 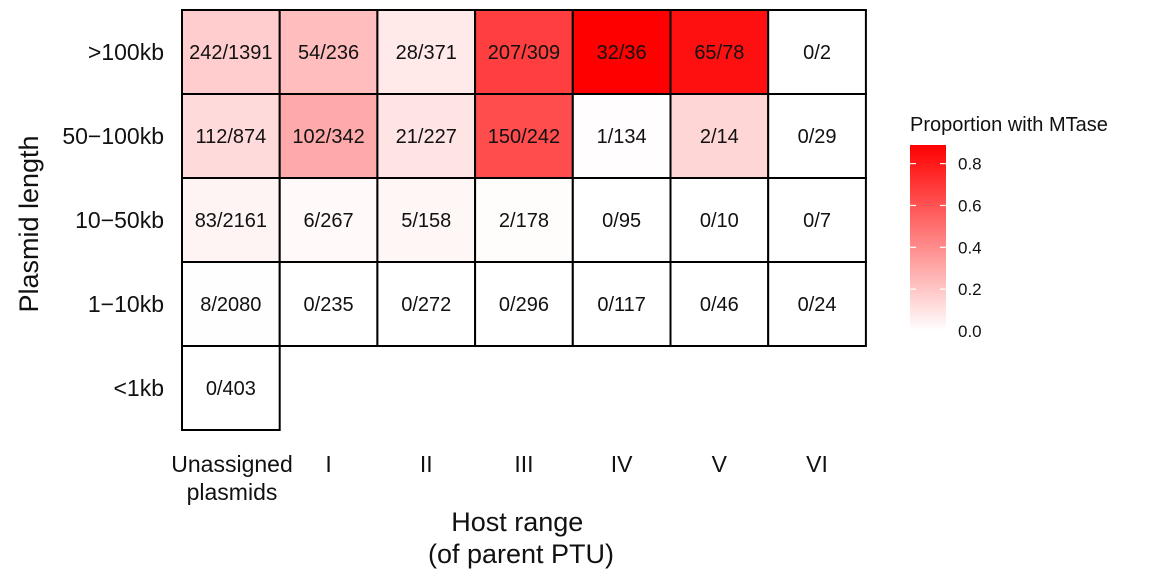 I want to click on cell-value-label: 21/227, so click(x=426, y=137).